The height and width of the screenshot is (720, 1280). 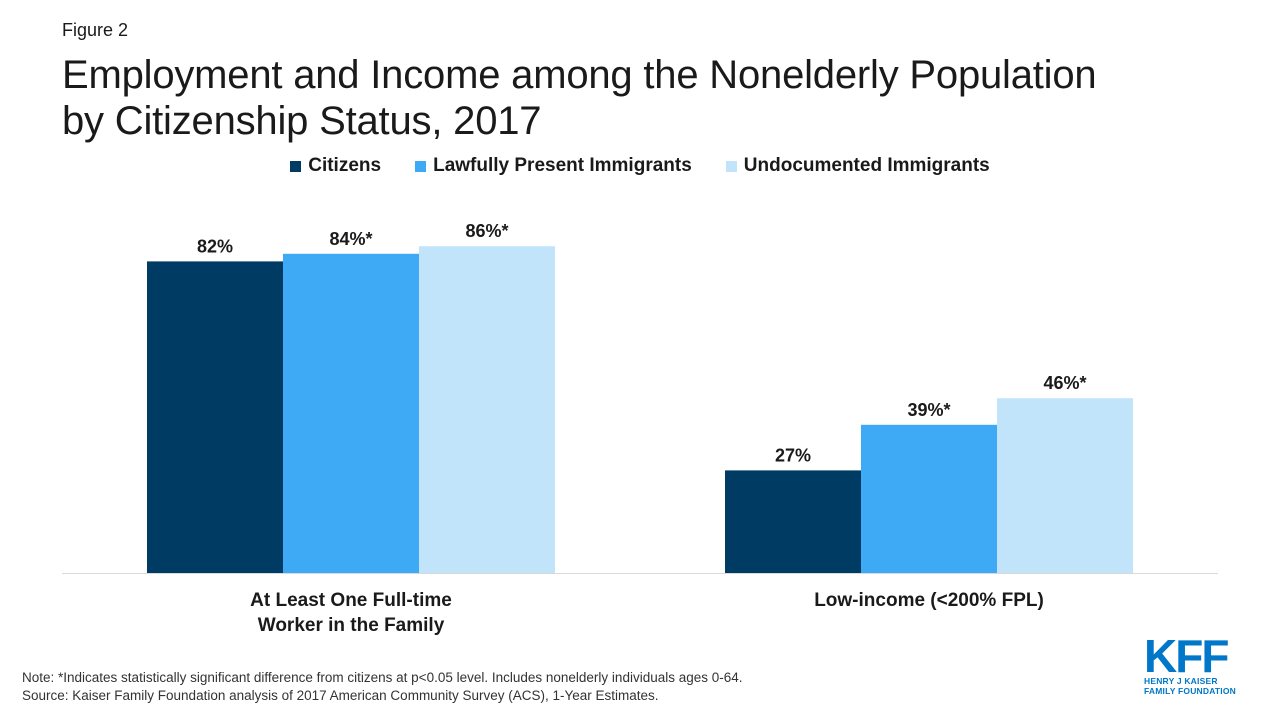 What do you see at coordinates (928, 410) in the screenshot?
I see `data-label: 39%*` at bounding box center [928, 410].